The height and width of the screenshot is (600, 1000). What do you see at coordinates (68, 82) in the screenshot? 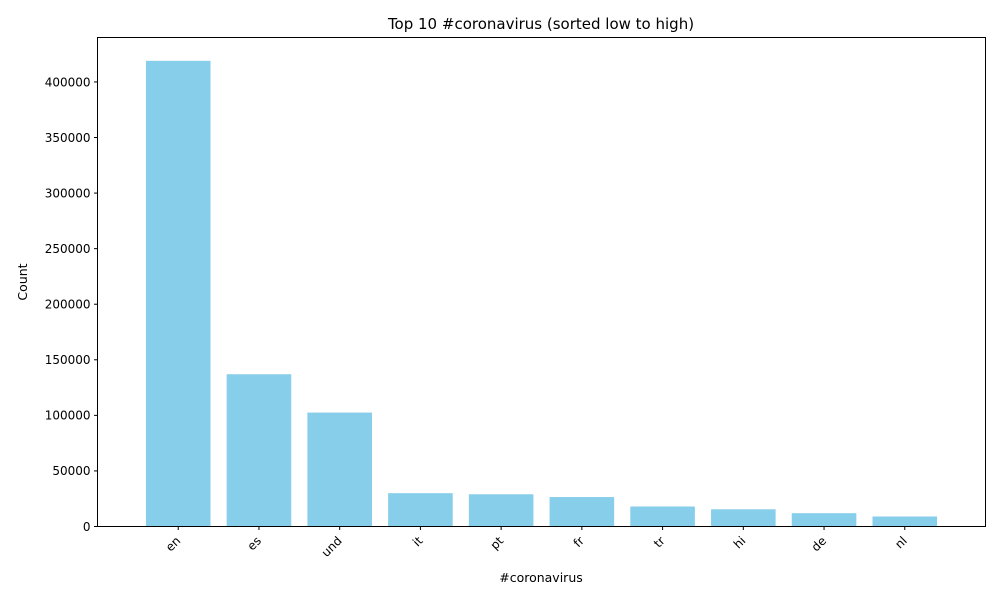
I see `y-tick-label: 400000` at bounding box center [68, 82].